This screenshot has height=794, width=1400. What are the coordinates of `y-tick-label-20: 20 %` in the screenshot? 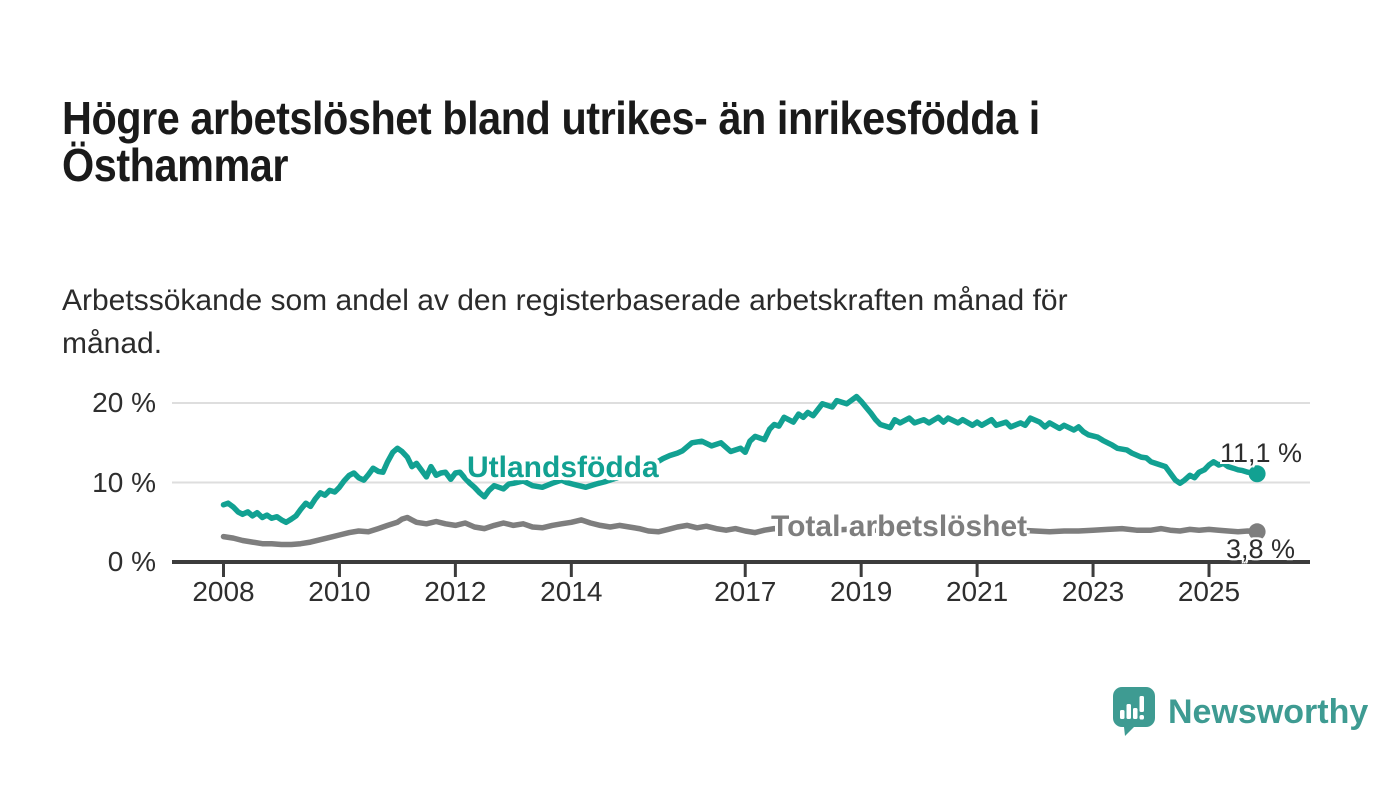 It's located at (124, 402).